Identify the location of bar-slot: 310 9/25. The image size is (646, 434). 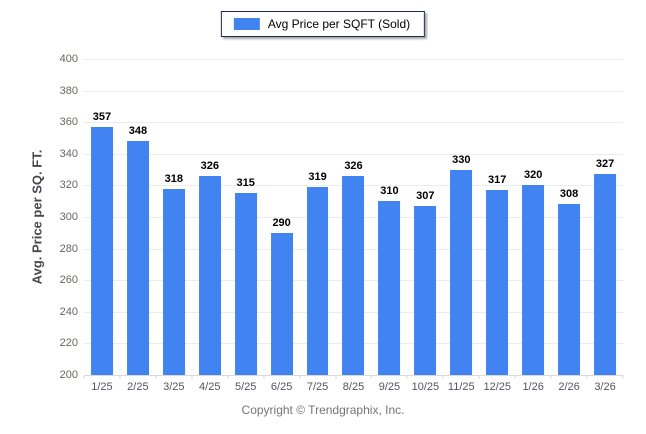
(389, 226).